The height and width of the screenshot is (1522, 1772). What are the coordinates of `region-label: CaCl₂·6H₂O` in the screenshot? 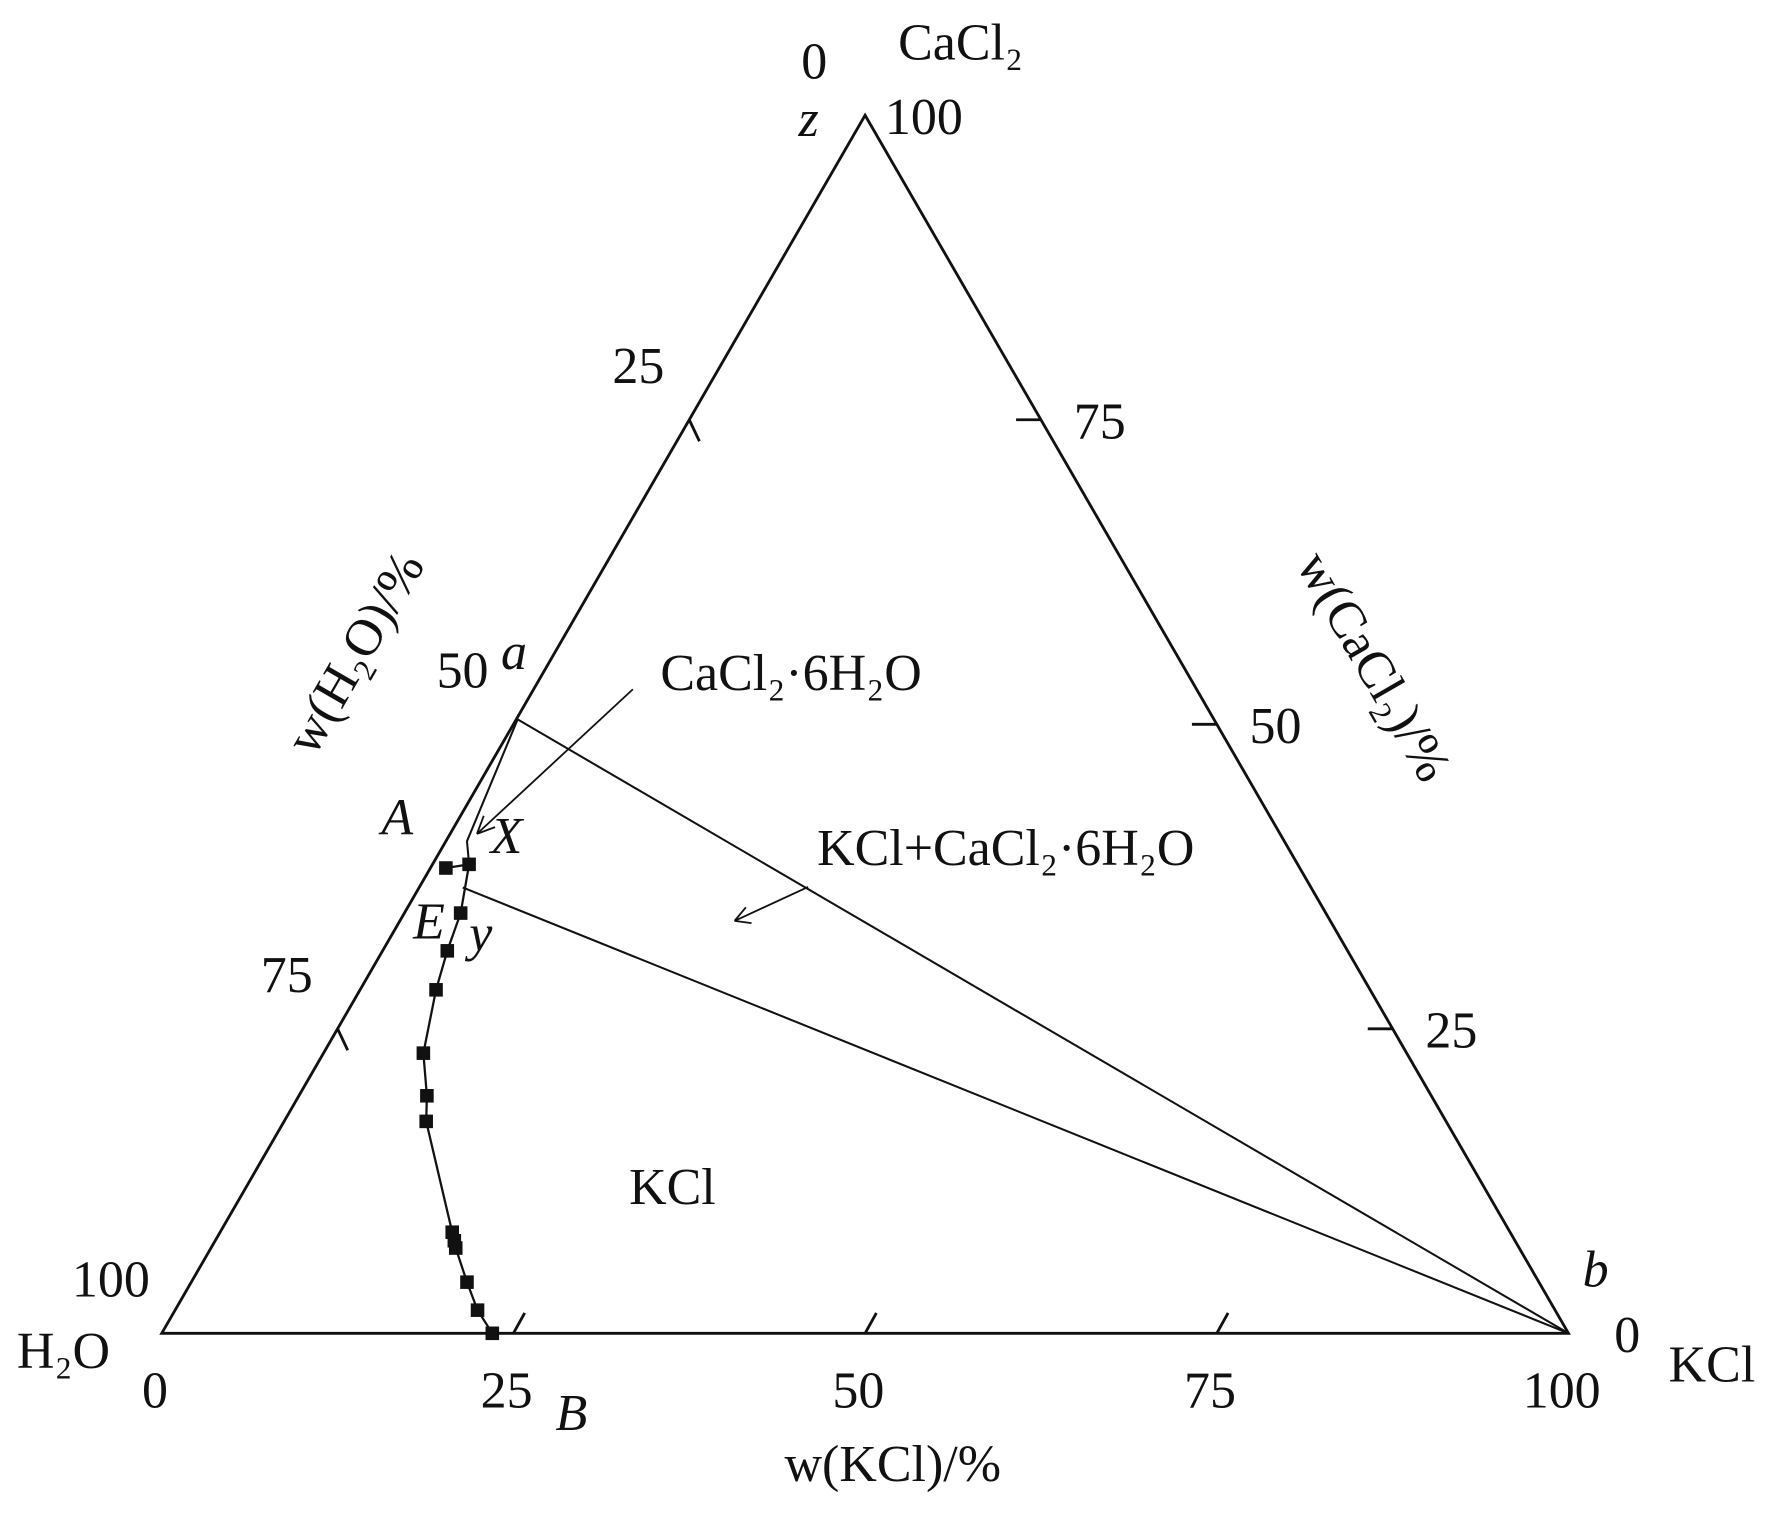 It's located at (790, 673).